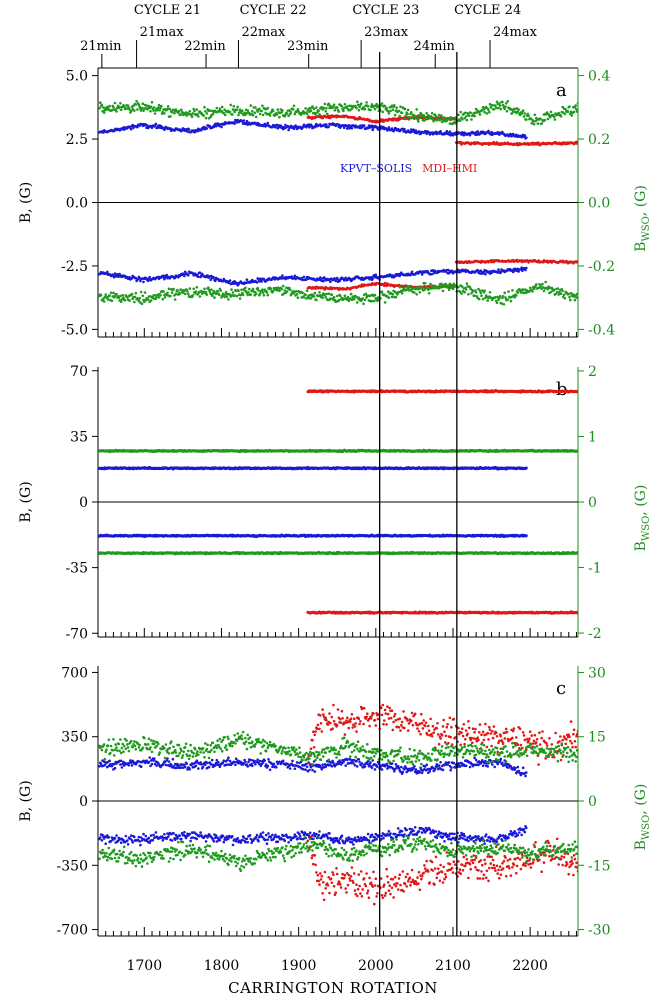  I want to click on series-points, so click(338, 202).